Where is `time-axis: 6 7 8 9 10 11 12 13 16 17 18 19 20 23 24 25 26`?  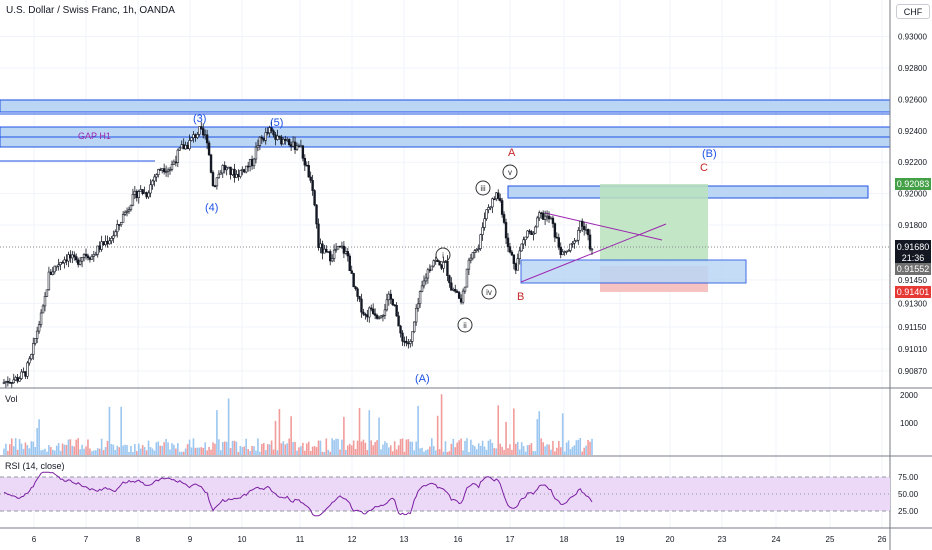 time-axis: 6 7 8 9 10 11 12 13 16 17 18 19 20 23 24 25 26 is located at coordinates (459, 539).